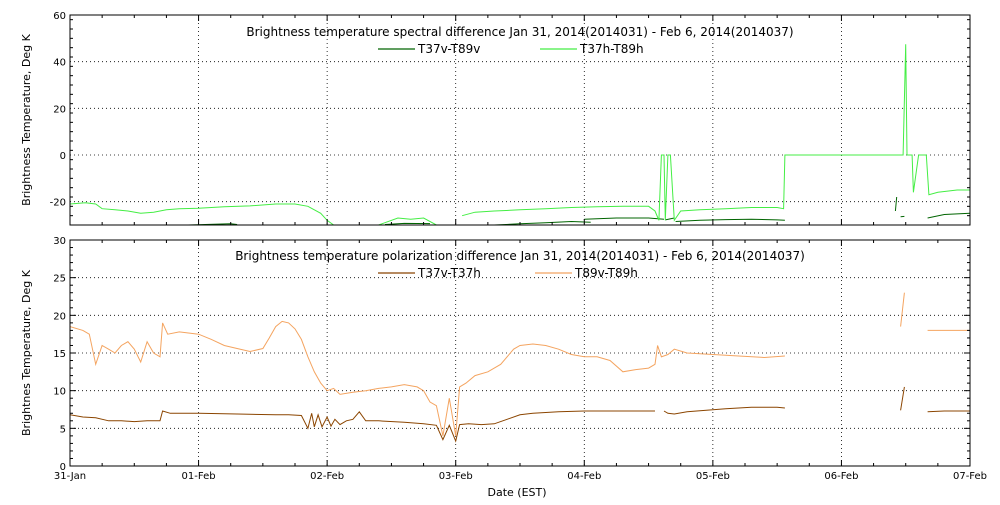  Describe the element at coordinates (59, 392) in the screenshot. I see `y-tick-label: 10` at that location.